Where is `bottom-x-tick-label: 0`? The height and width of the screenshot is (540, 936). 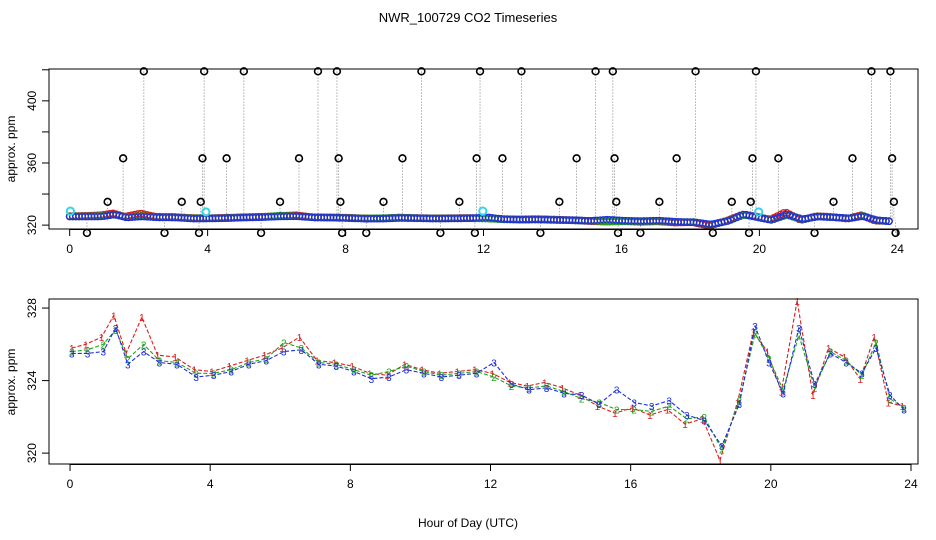 bottom-x-tick-label: 0 is located at coordinates (70, 484).